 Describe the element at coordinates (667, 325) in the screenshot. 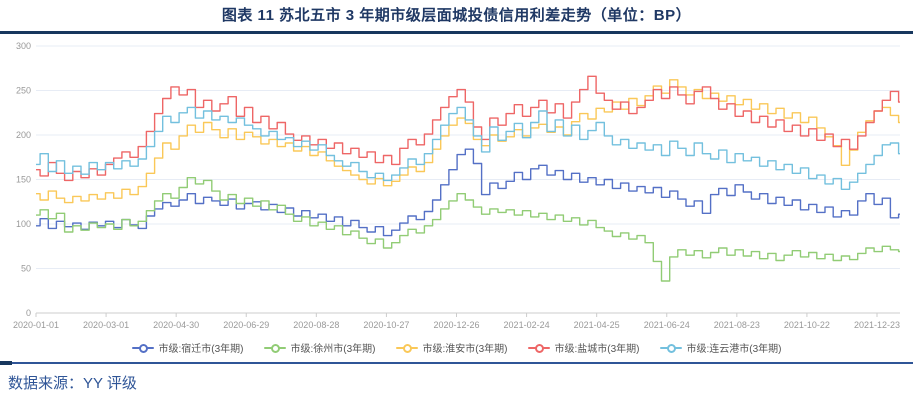

I see `x-axis-tick-label: 2021-06-24` at that location.